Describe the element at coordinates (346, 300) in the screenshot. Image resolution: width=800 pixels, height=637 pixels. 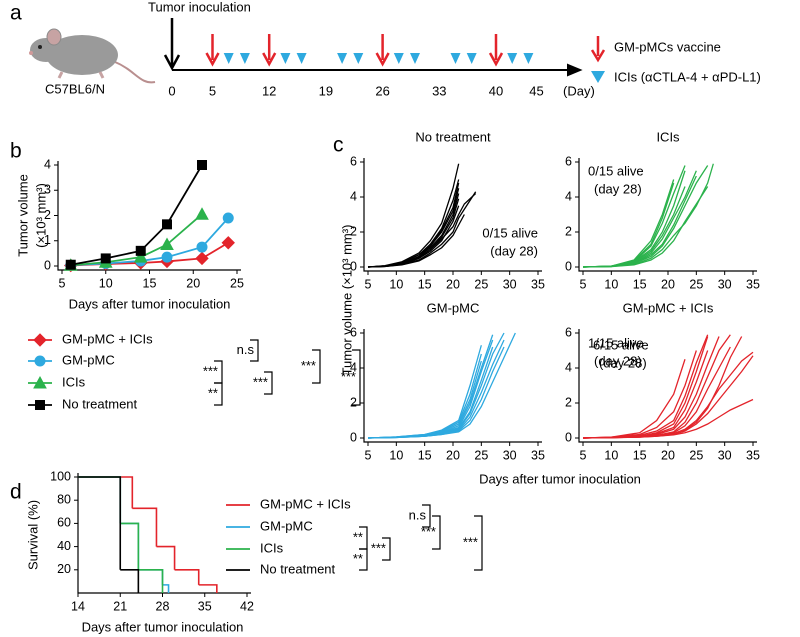
I see `y-axis-label: Tumor volume (×10³ mm³)` at that location.